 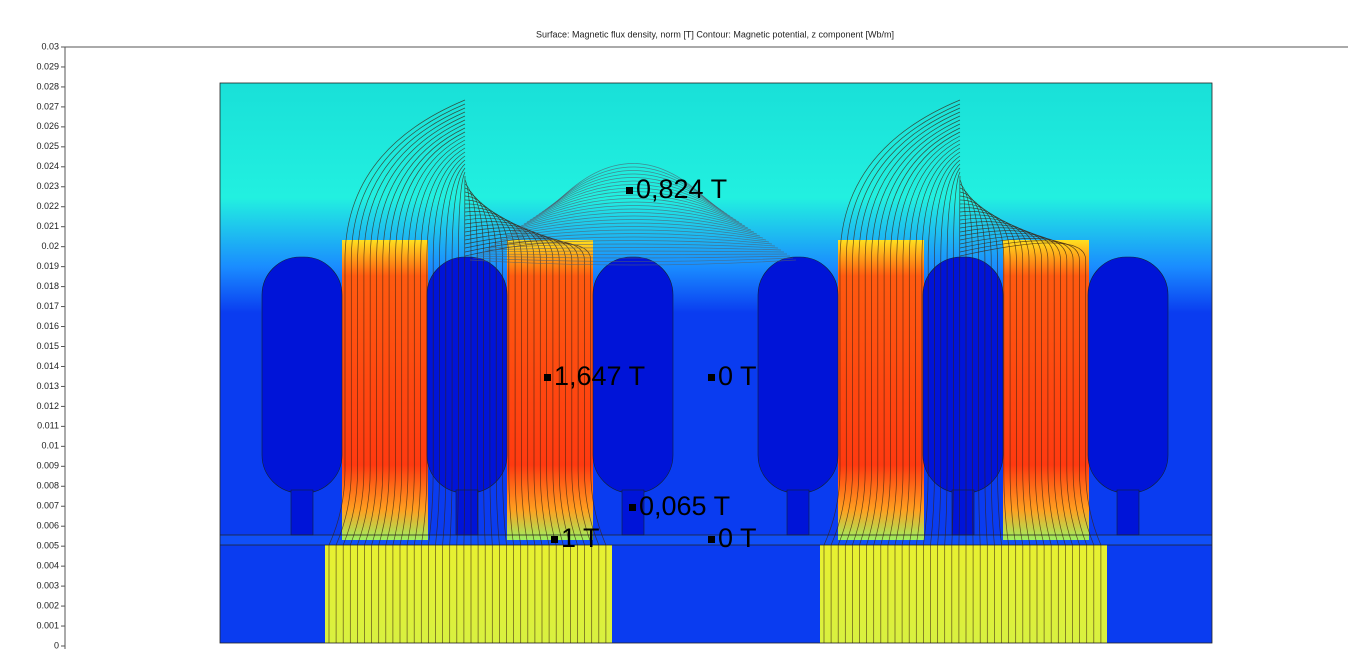 I want to click on y-tick-label: 0.02, so click(x=50, y=246).